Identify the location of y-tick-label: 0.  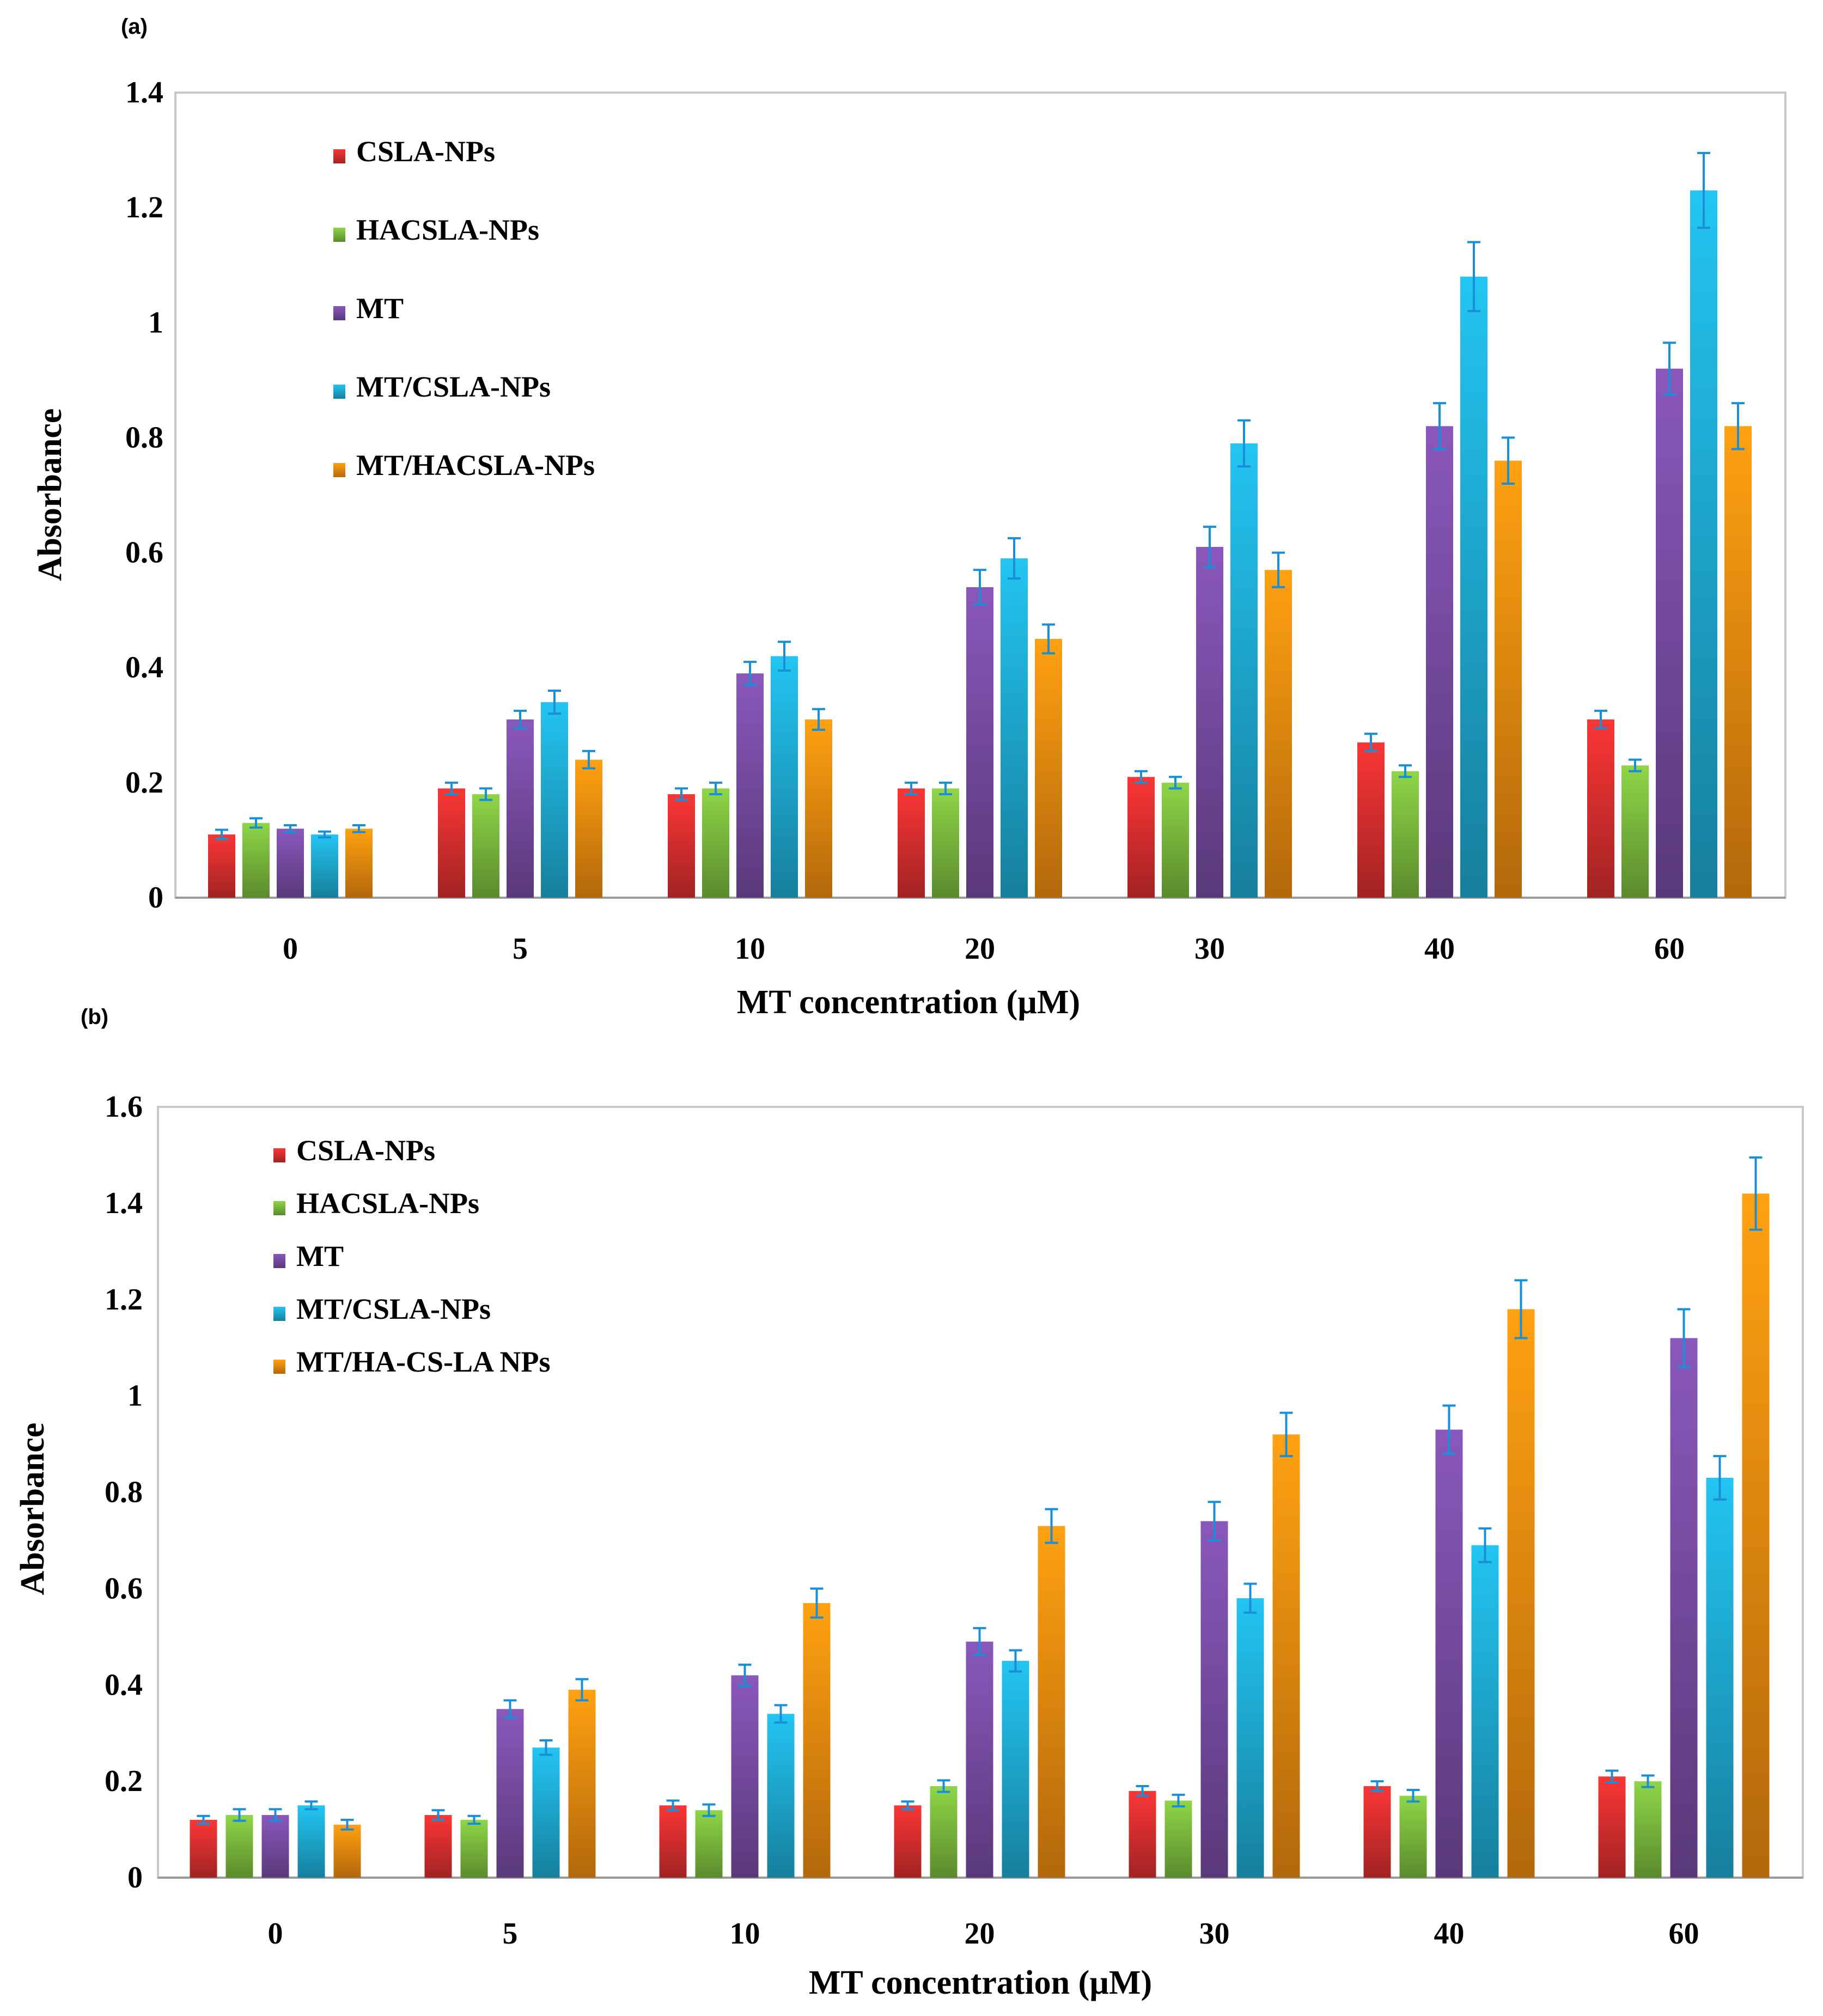
(155, 898).